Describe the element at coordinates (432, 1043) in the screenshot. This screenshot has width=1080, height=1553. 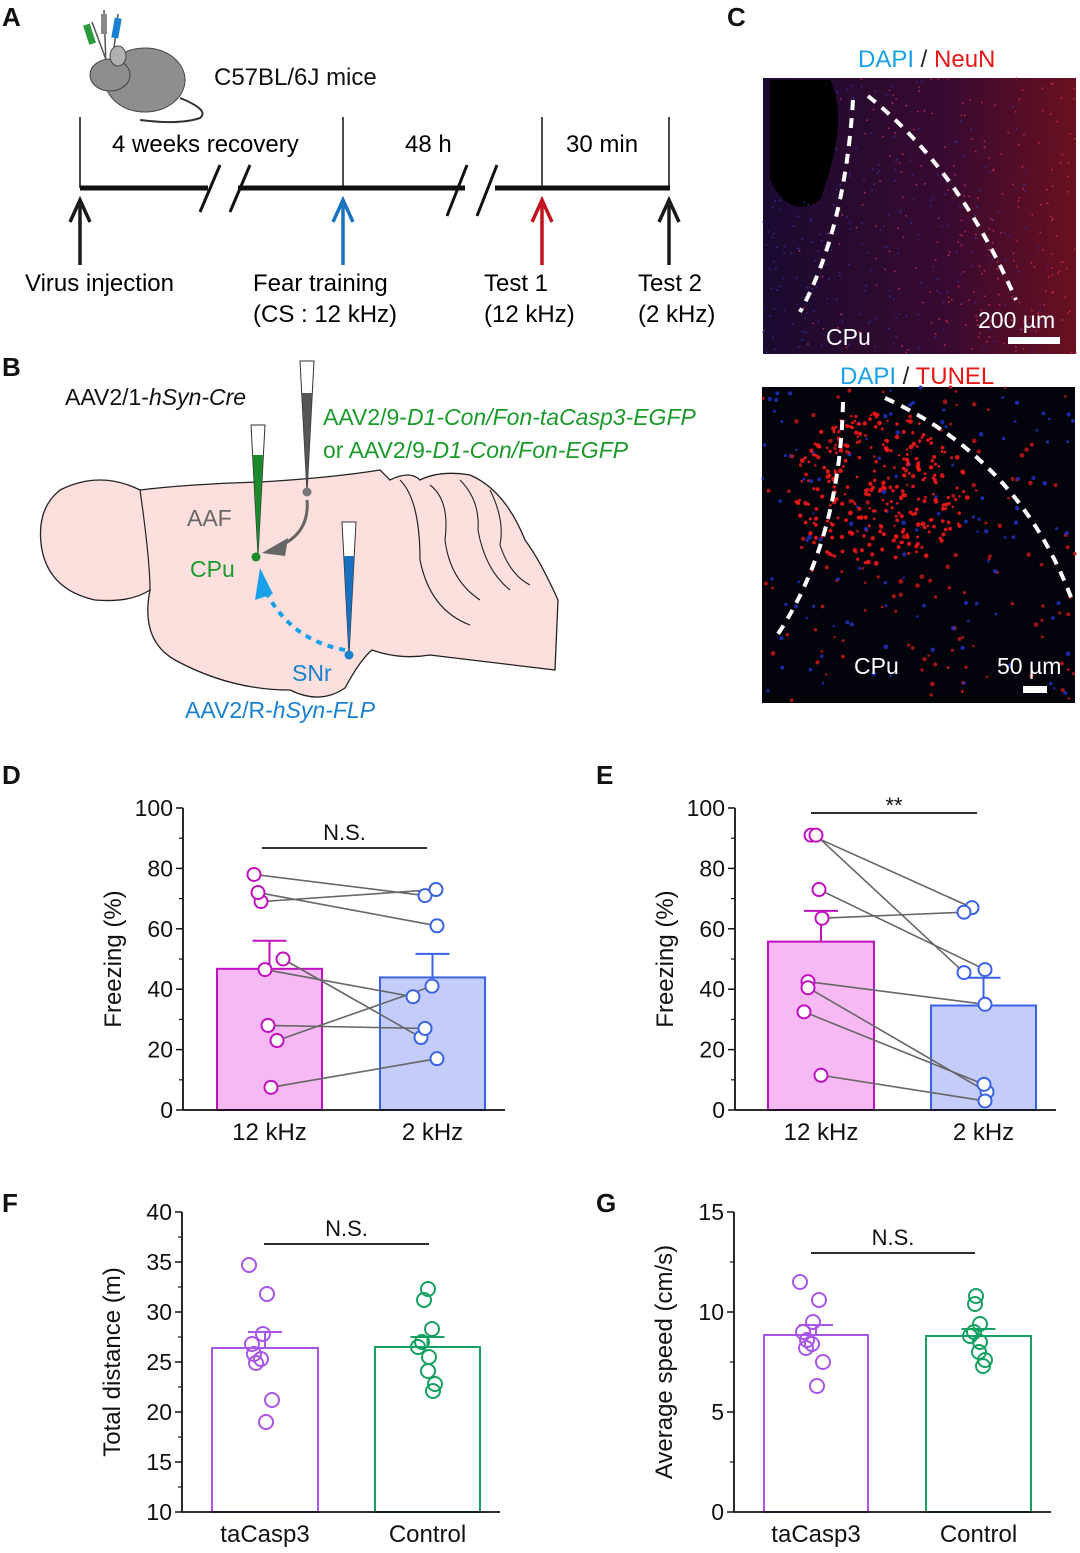
I see `bar-2-kHz` at that location.